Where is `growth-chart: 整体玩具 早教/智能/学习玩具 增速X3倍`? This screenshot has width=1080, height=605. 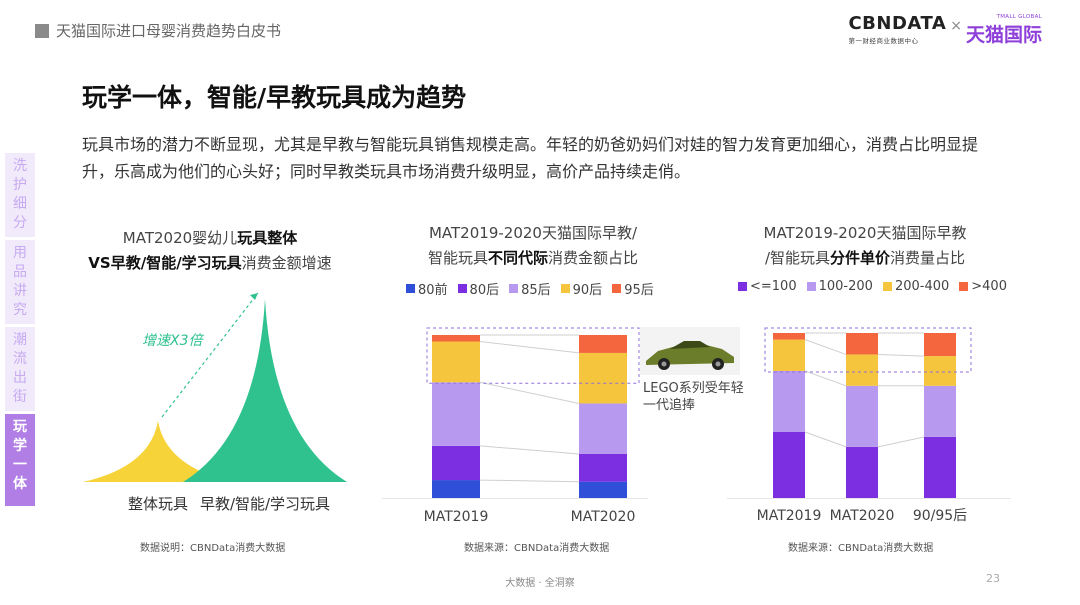
growth-chart: 整体玩具 早教/智能/学习玩具 增速X3倍 is located at coordinates (215, 402).